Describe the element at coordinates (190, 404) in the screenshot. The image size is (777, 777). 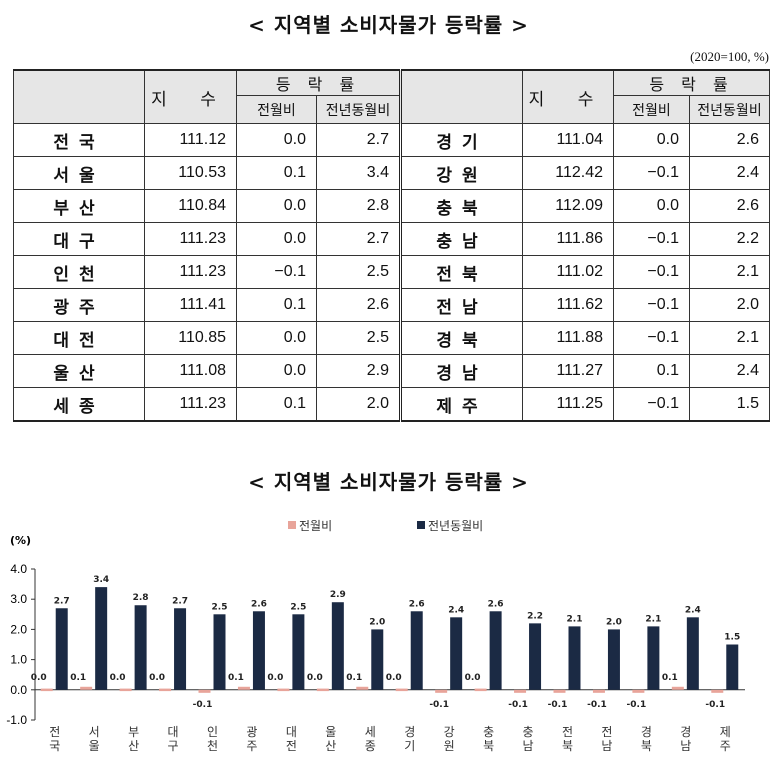
I see `index-cell: 111.23` at that location.